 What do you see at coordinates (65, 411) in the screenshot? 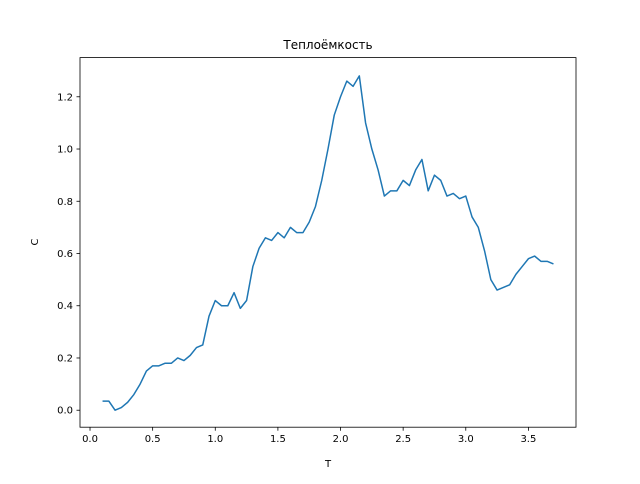
I see `y-tick-label: 0.0` at bounding box center [65, 411].